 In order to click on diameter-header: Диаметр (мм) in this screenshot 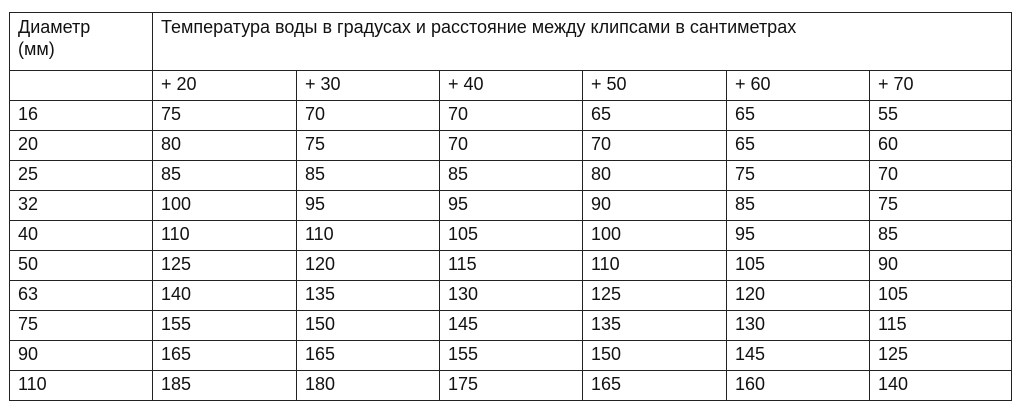, I will do `click(81, 41)`.